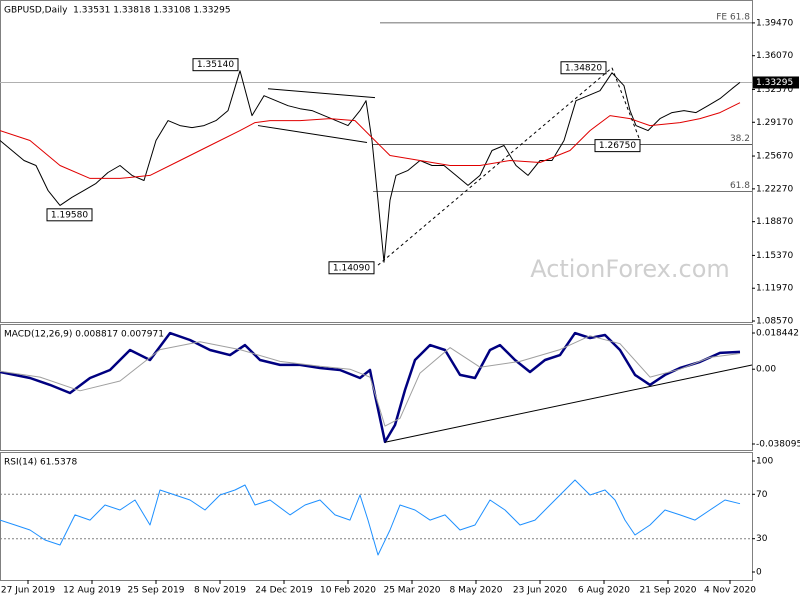 The image size is (800, 600). I want to click on x-tick-label: 24 Dec 2019, so click(284, 591).